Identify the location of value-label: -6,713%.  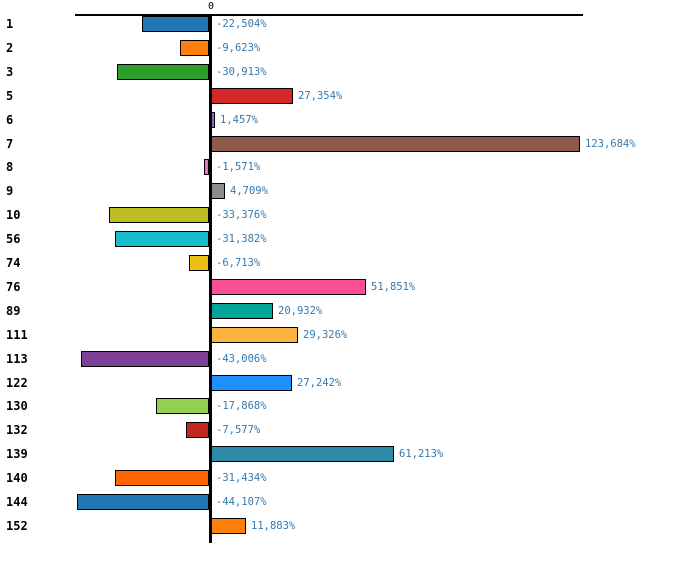
(238, 263).